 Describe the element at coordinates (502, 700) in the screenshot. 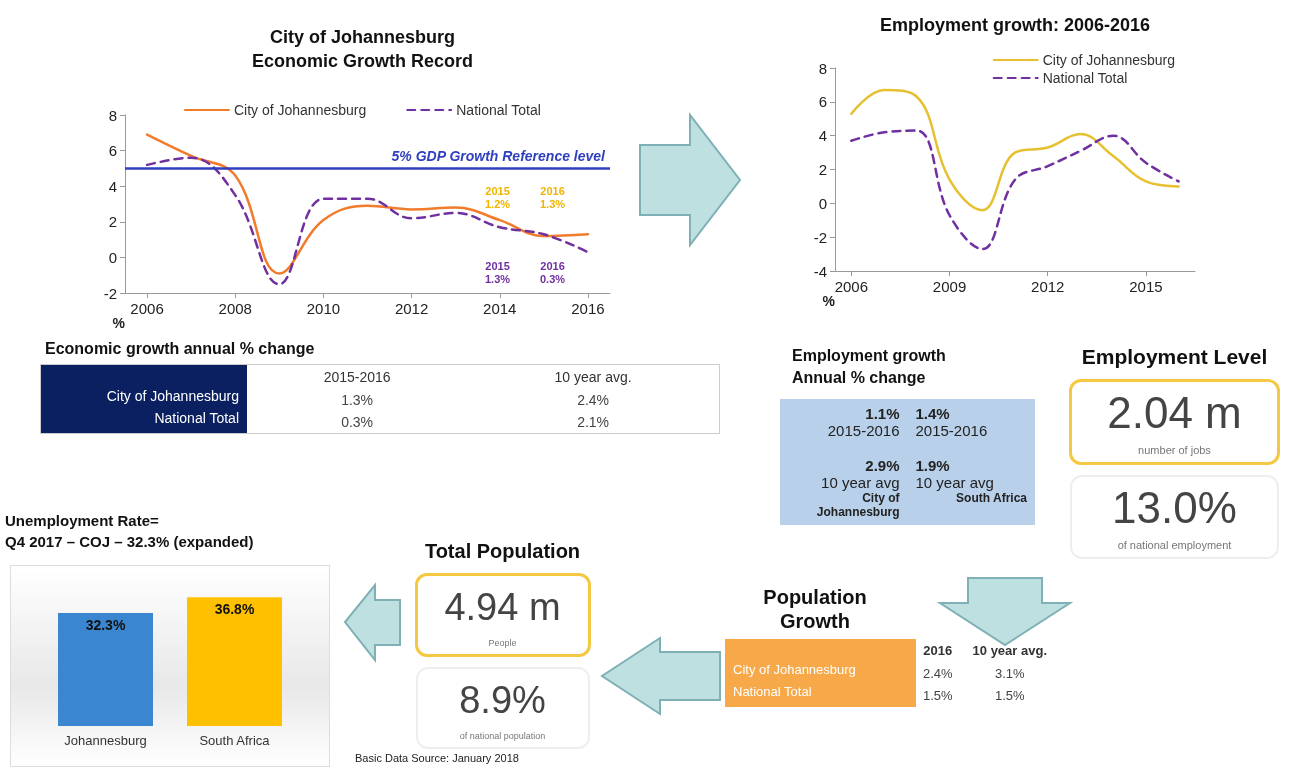

I see `text: 8.9%` at that location.